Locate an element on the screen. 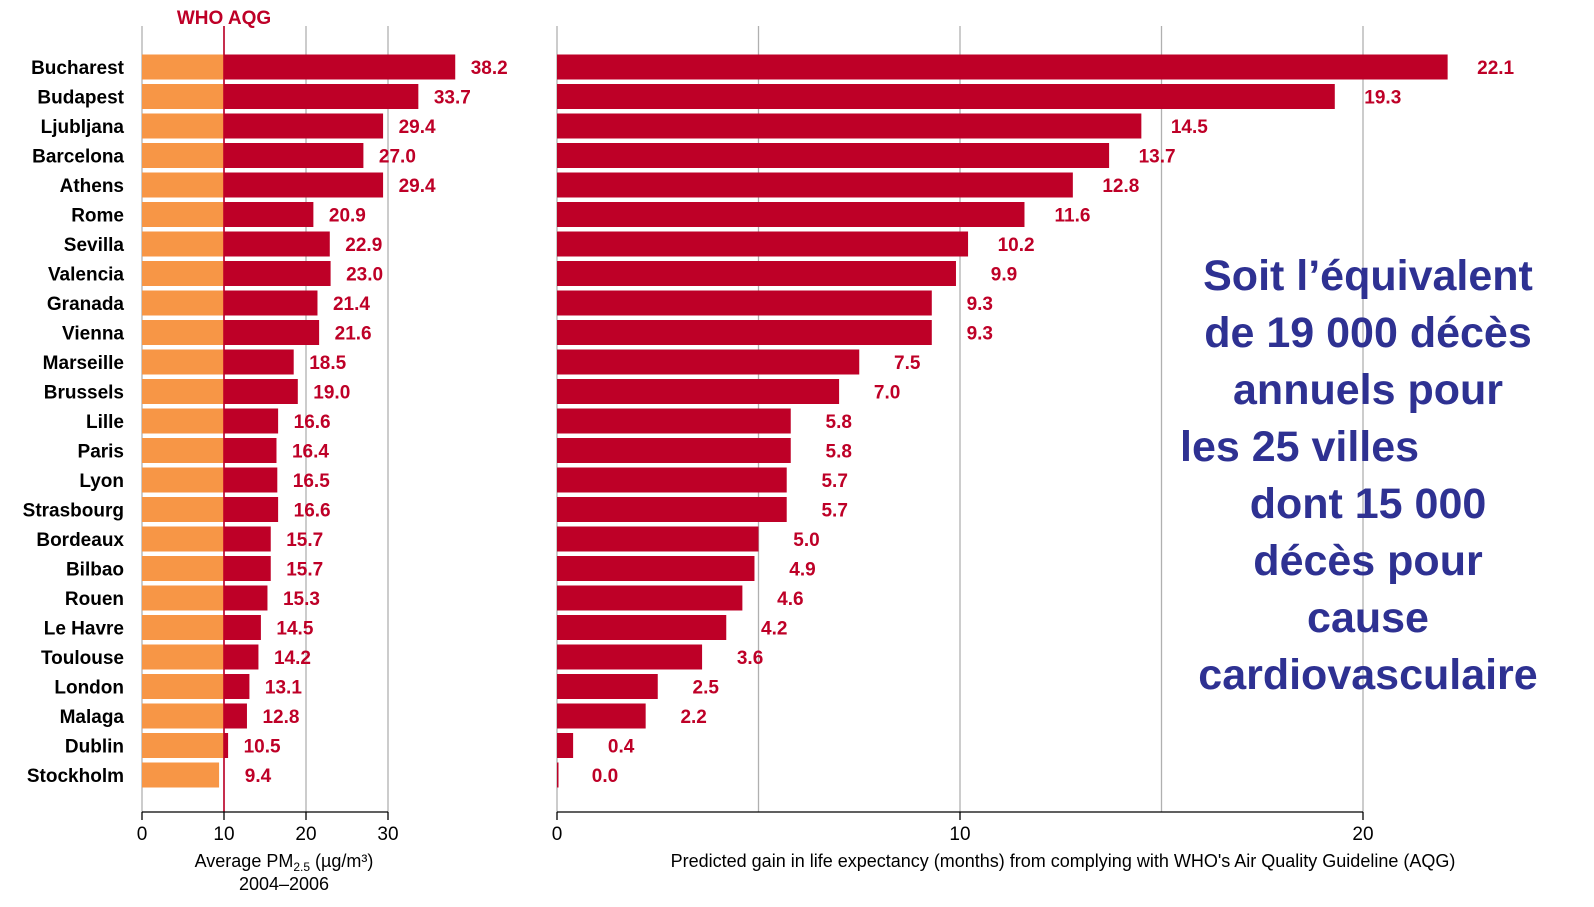  pm25-value-label: 29.4 is located at coordinates (417, 186).